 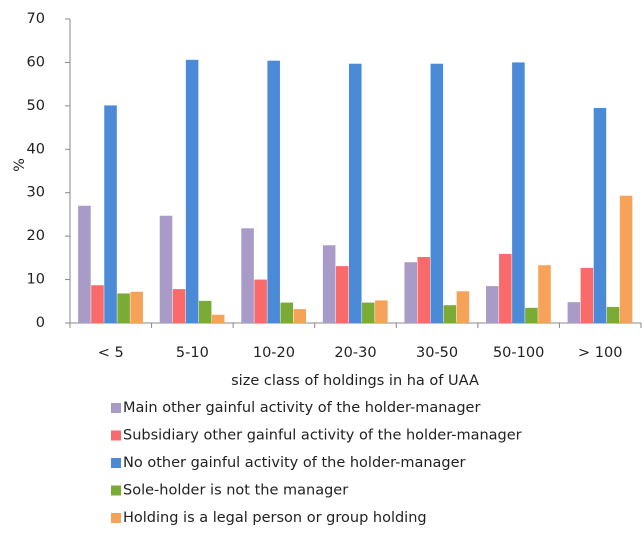 What do you see at coordinates (40, 323) in the screenshot?
I see `y-tick-label: 0` at bounding box center [40, 323].